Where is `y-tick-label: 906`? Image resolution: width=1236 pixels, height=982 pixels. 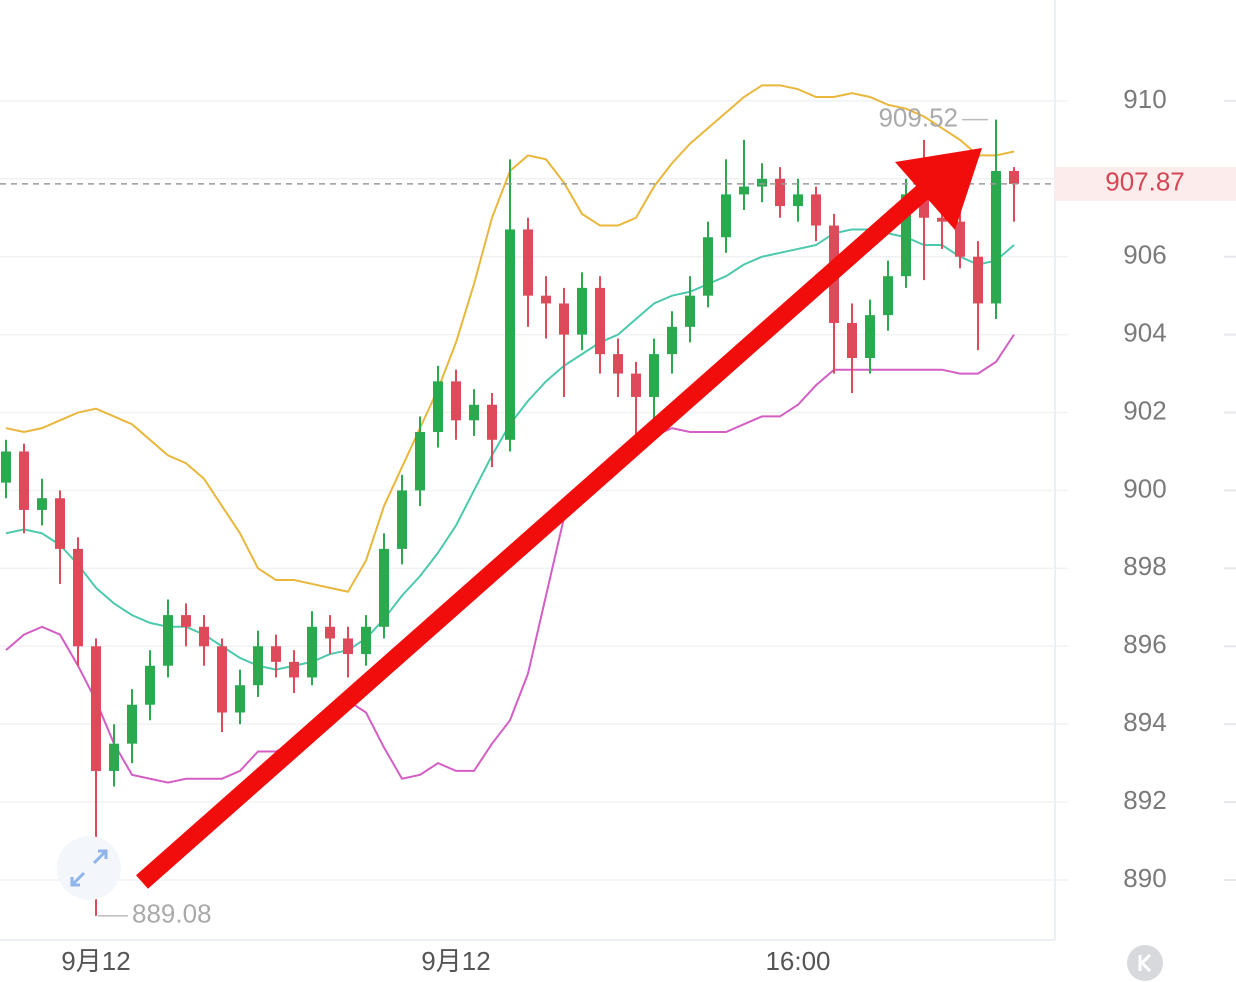
y-tick-label: 906 is located at coordinates (1144, 255).